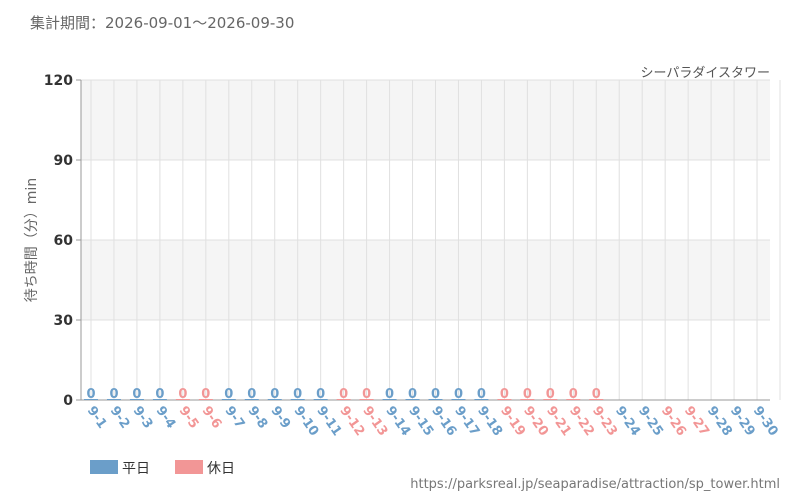 Image resolution: width=800 pixels, height=500 pixels. Describe the element at coordinates (765, 421) in the screenshot. I see `x-tick-label: 9-30` at that location.